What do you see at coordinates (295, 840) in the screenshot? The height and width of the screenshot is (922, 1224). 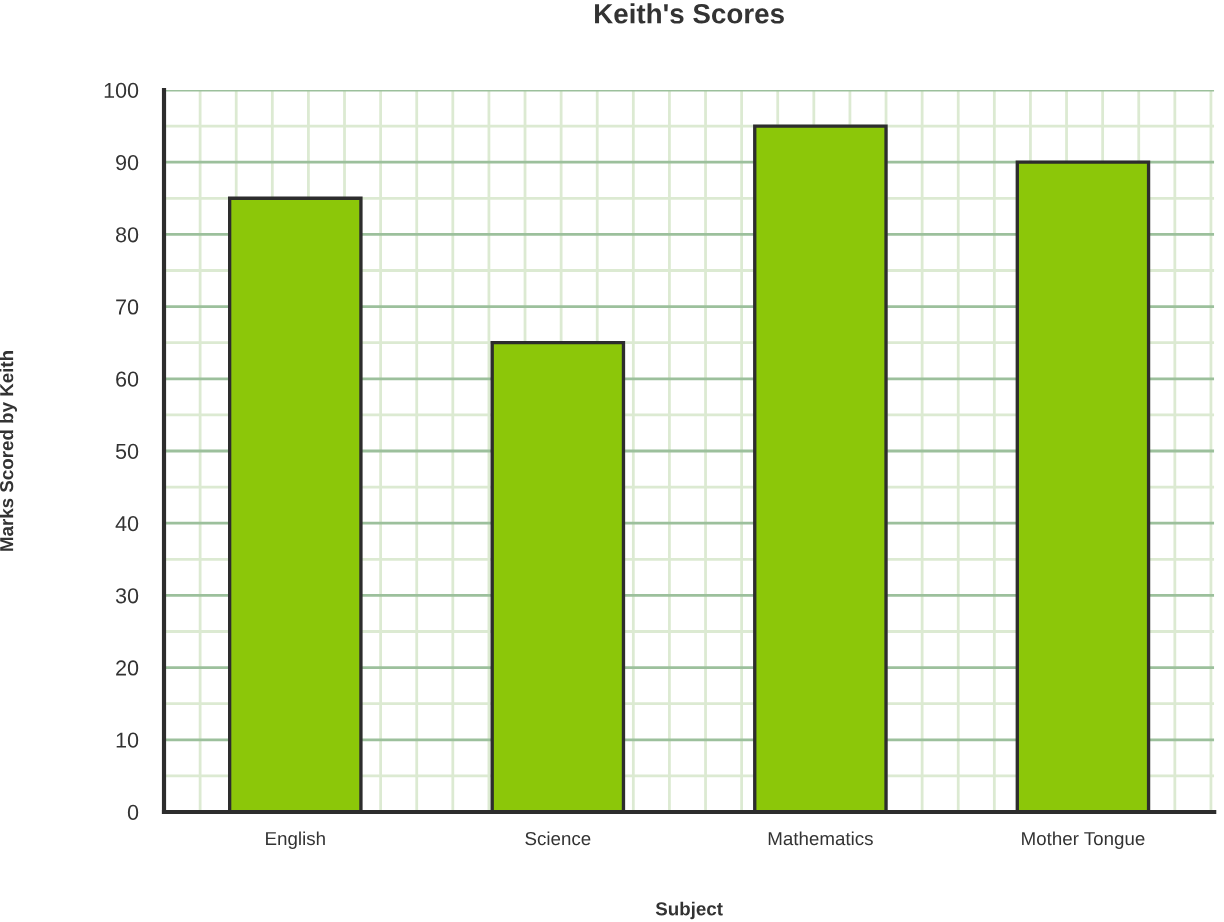 I see `x-tick-label: English` at bounding box center [295, 840].